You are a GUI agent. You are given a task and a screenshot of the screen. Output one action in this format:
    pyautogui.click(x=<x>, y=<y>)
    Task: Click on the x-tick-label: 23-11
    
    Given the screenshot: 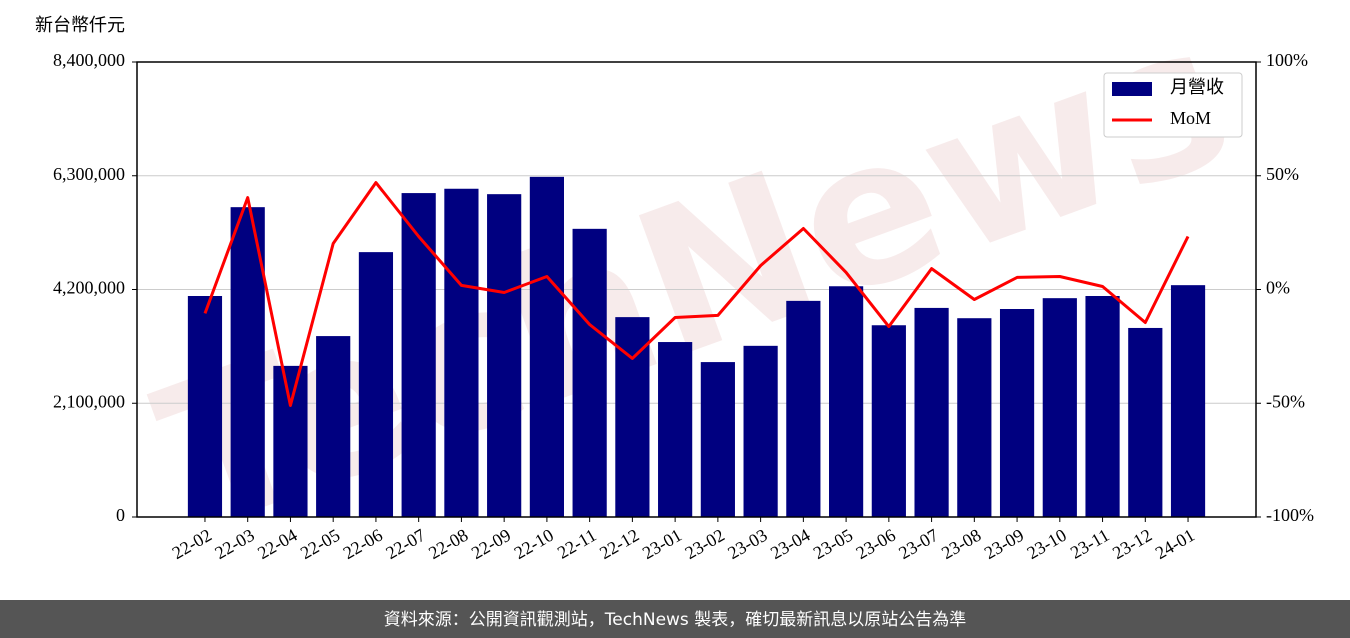 What is the action you would take?
    pyautogui.click(x=1090, y=544)
    